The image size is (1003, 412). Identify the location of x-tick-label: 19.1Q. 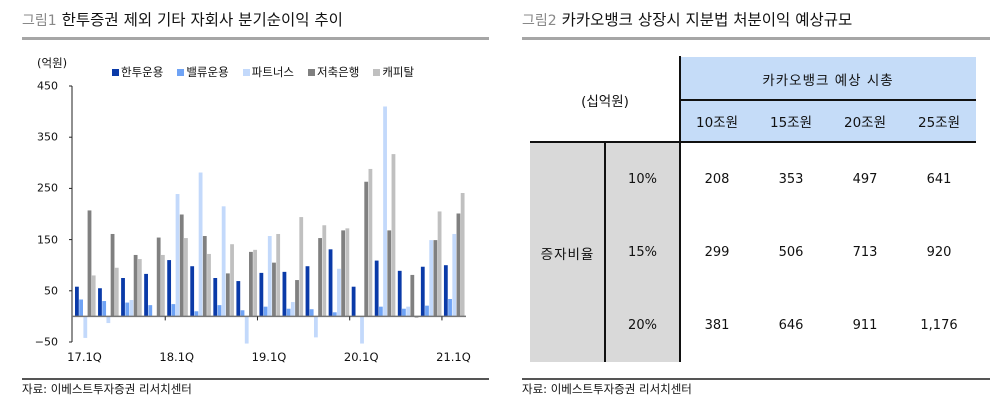
(269, 357).